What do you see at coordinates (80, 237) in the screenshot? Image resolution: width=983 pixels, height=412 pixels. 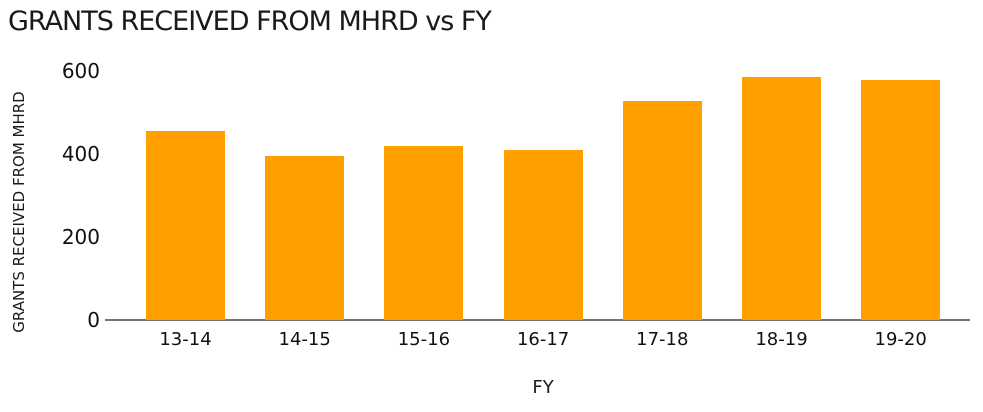 I see `y-tick-label: 200` at bounding box center [80, 237].